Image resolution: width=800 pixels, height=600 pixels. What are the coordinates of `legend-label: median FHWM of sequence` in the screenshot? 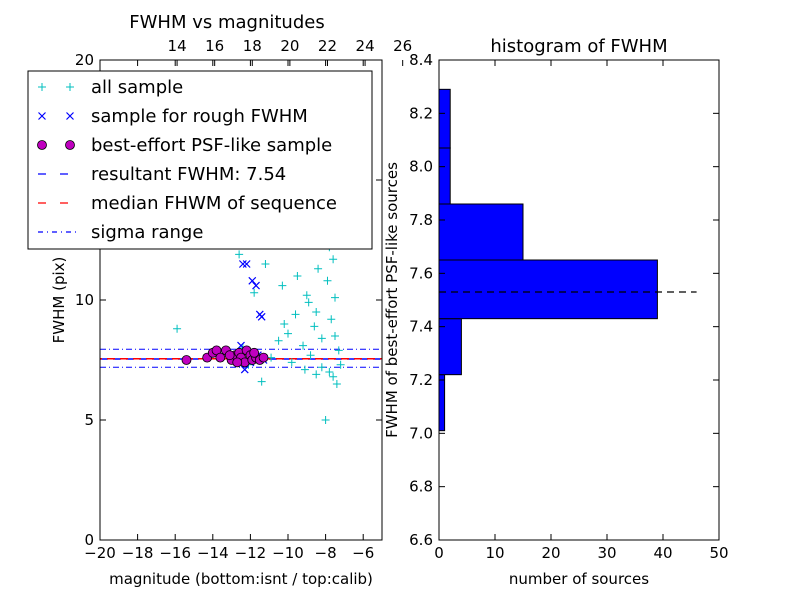 It's located at (214, 203).